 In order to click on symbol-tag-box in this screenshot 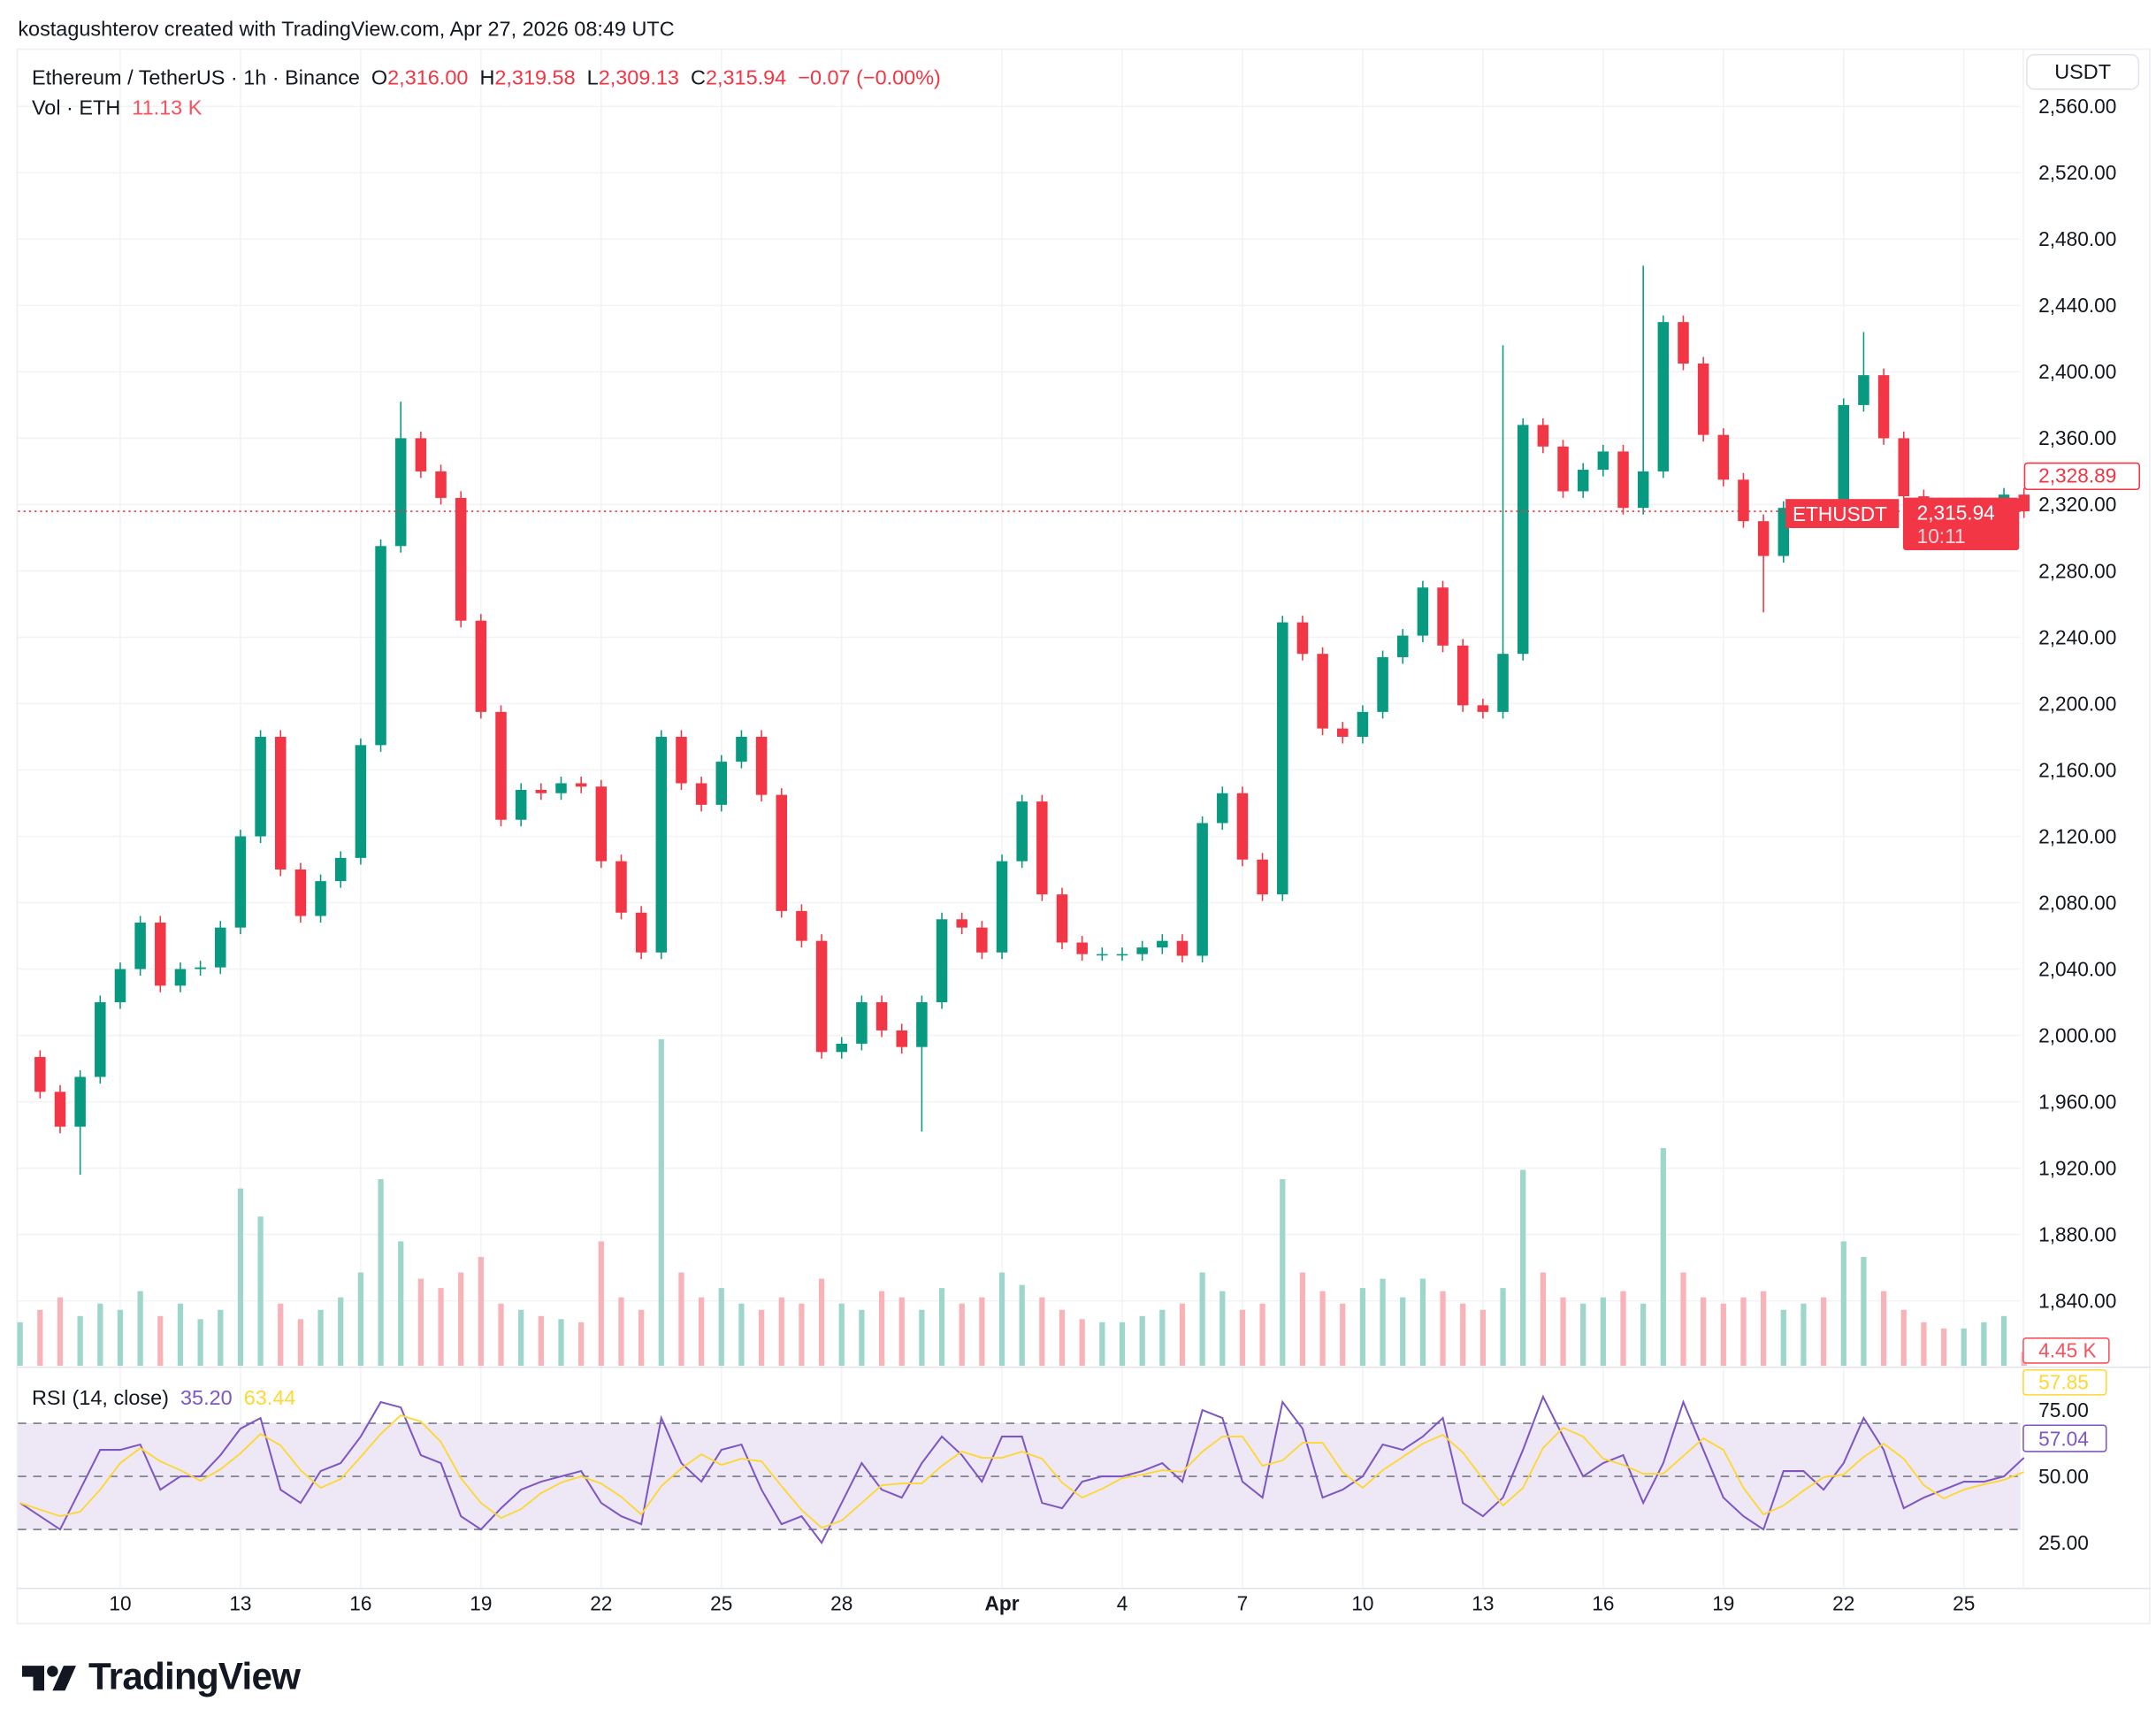, I will do `click(1842, 514)`.